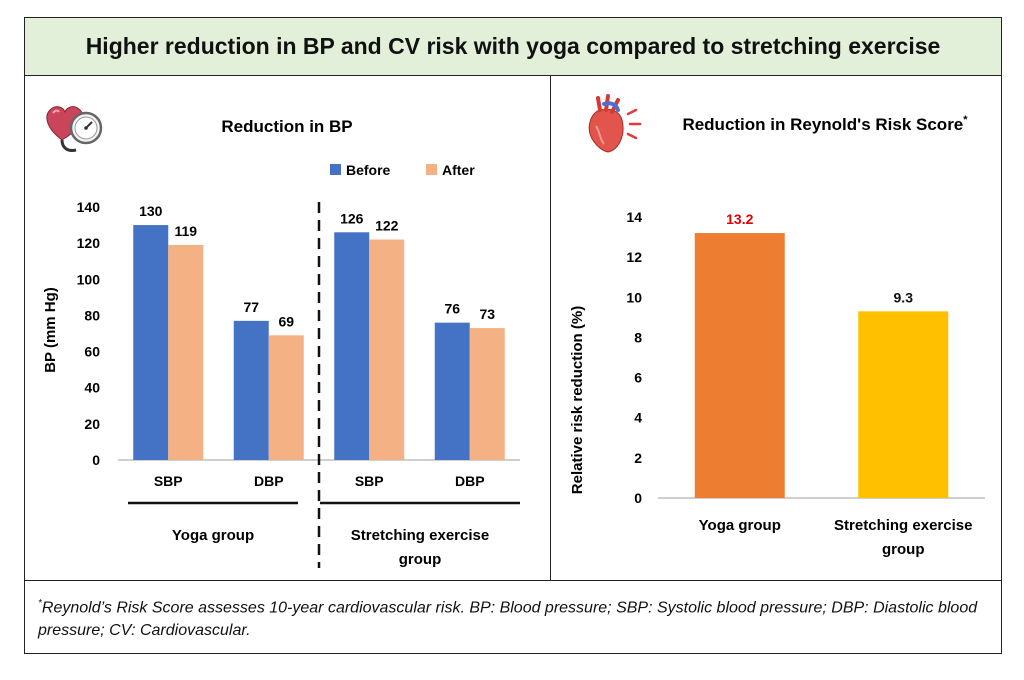 The height and width of the screenshot is (680, 1024). Describe the element at coordinates (151, 211) in the screenshot. I see `bp-data-label: 130` at that location.